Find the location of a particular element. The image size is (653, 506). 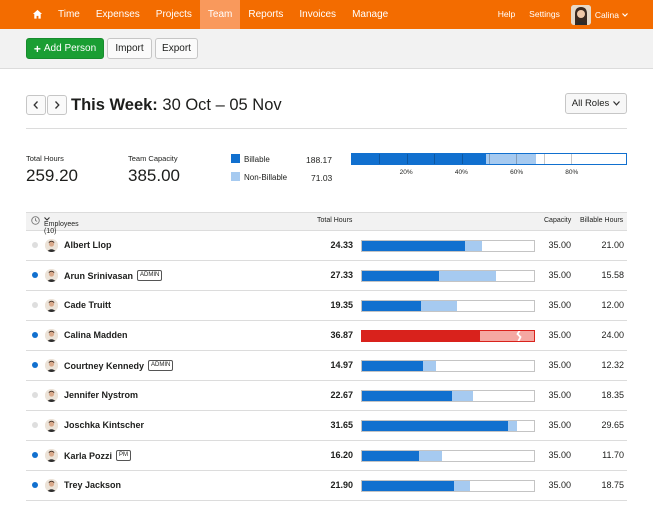

user-menu: Calina is located at coordinates (611, 15).